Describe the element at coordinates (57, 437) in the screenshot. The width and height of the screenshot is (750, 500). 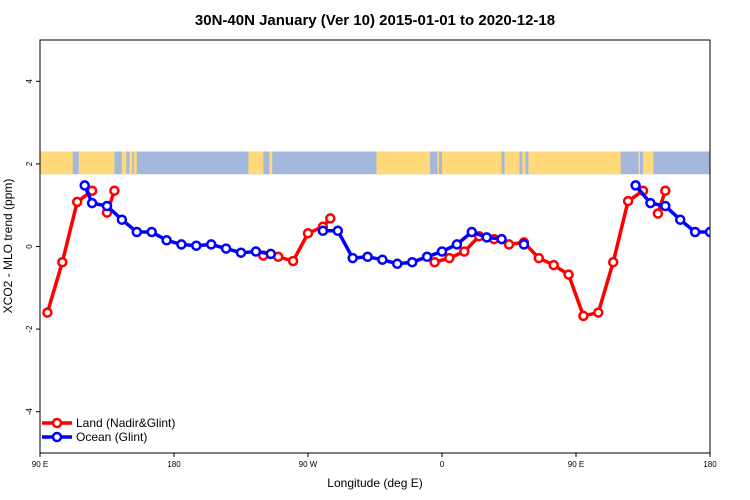
I see `legend-ocean-marker` at that location.